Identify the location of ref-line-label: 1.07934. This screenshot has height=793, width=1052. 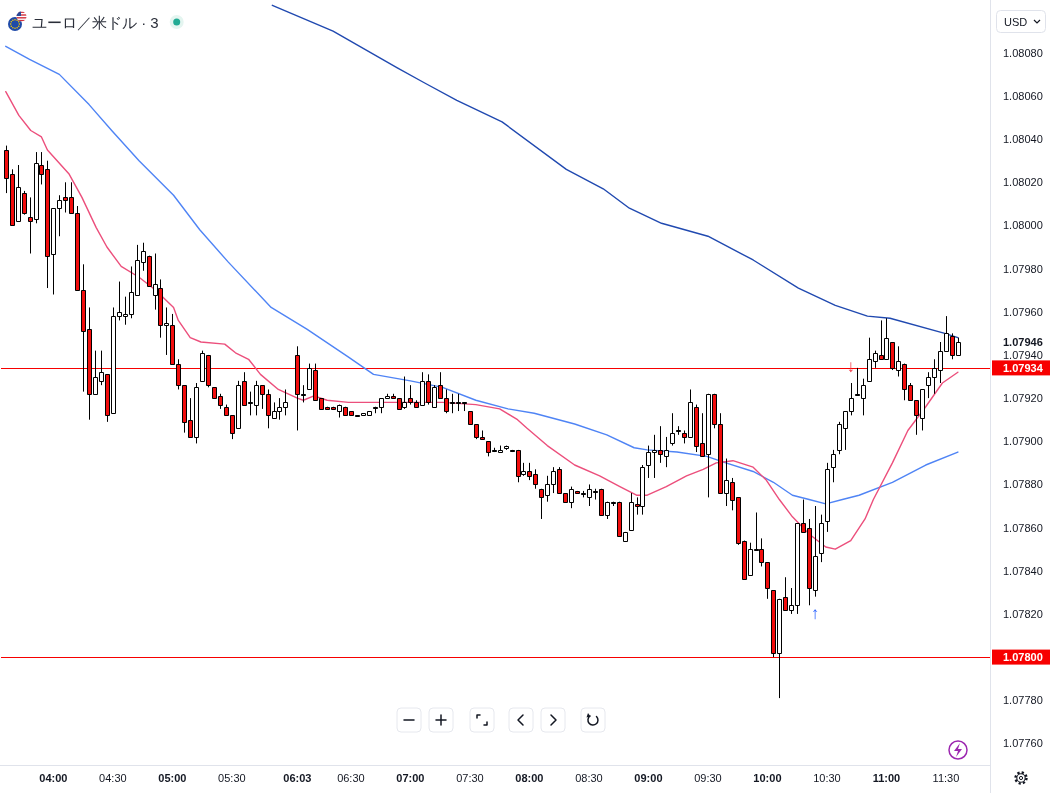
(1023, 367).